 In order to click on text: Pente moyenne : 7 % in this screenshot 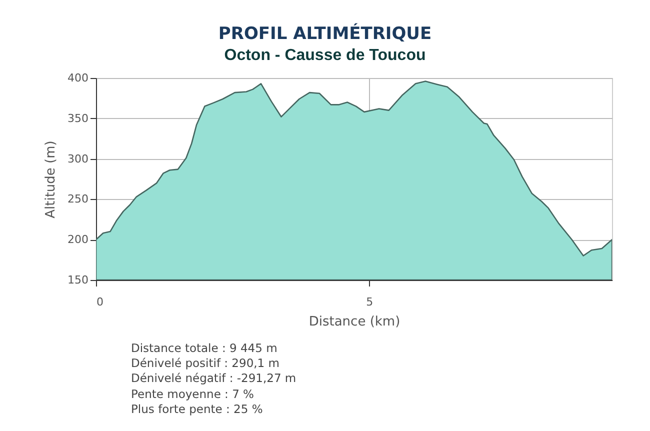, I will do `click(193, 394)`.